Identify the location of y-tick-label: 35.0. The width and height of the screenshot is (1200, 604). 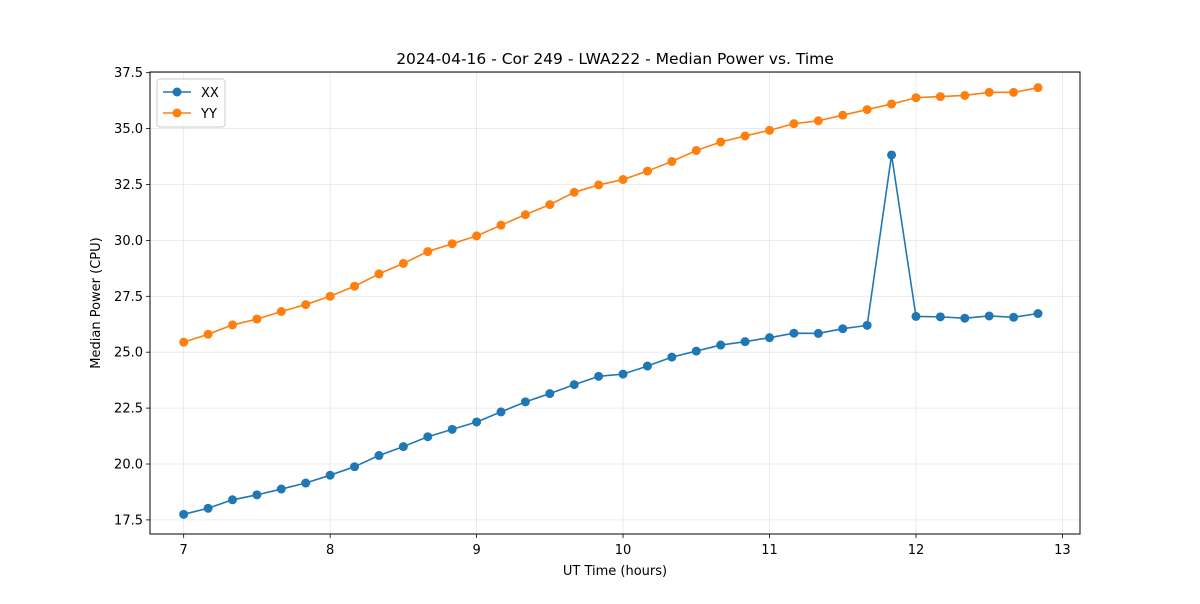
(128, 129).